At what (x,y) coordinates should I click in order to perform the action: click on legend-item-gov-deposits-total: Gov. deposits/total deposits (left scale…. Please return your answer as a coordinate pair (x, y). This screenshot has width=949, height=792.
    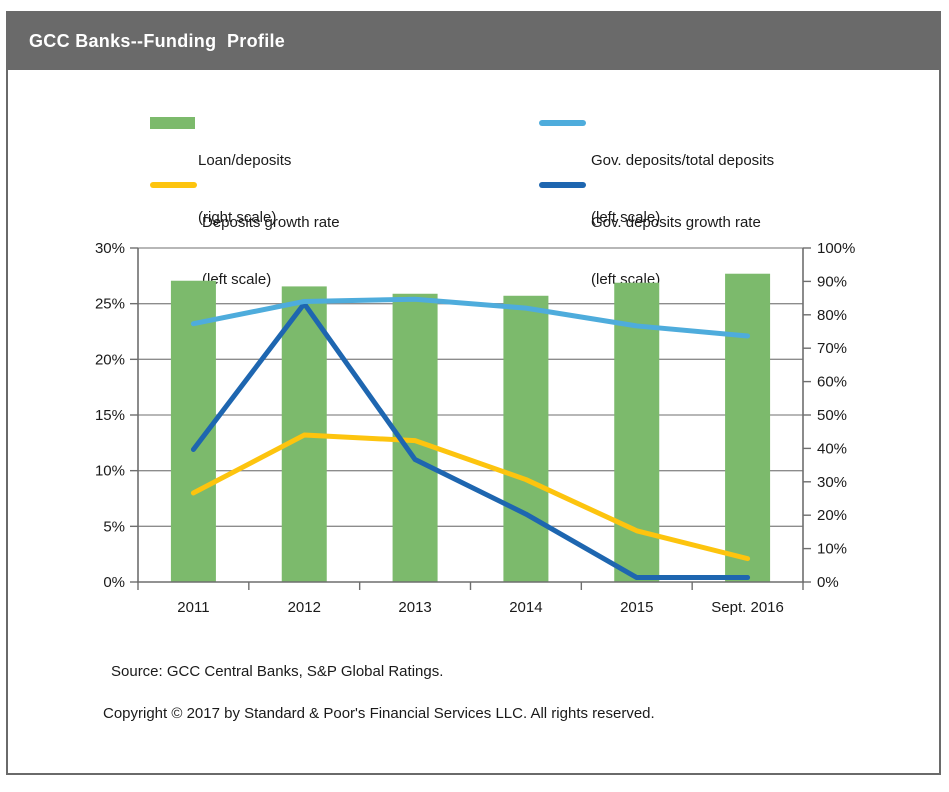
    Looking at the image, I should click on (656, 189).